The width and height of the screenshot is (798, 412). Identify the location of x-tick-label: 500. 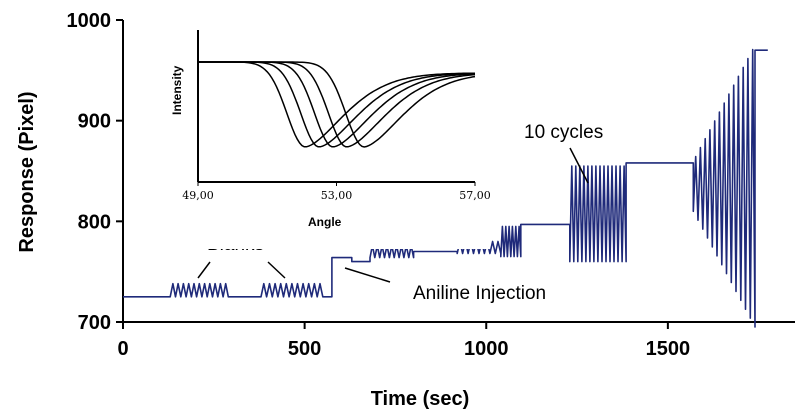
(304, 349).